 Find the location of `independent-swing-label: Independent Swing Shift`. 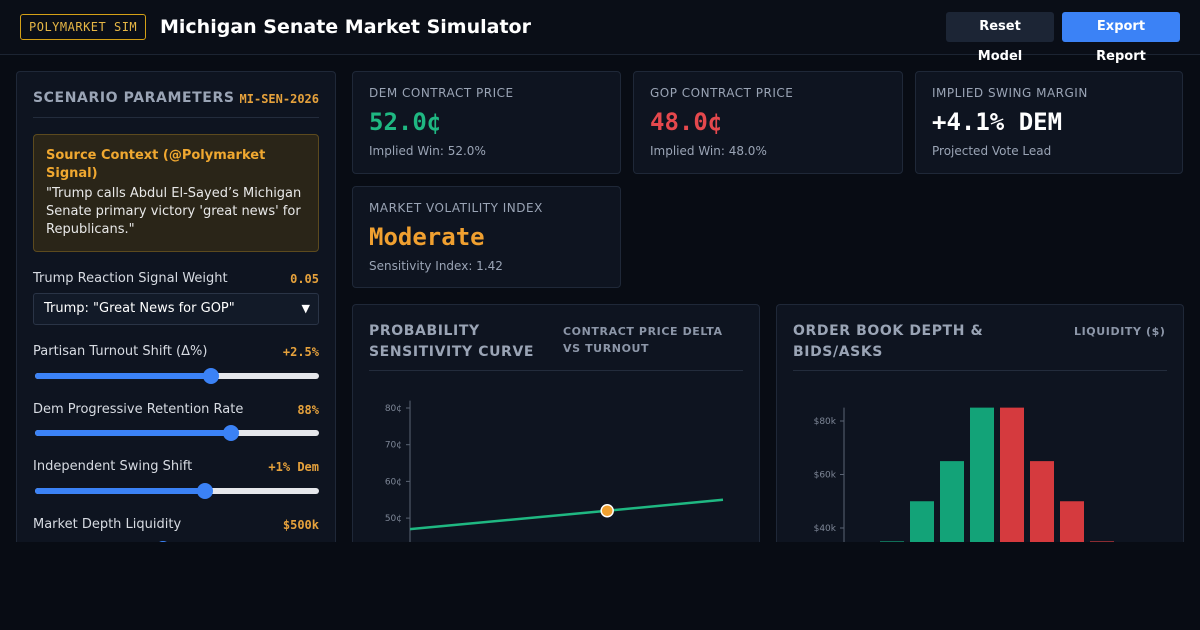

independent-swing-label: Independent Swing Shift is located at coordinates (113, 466).